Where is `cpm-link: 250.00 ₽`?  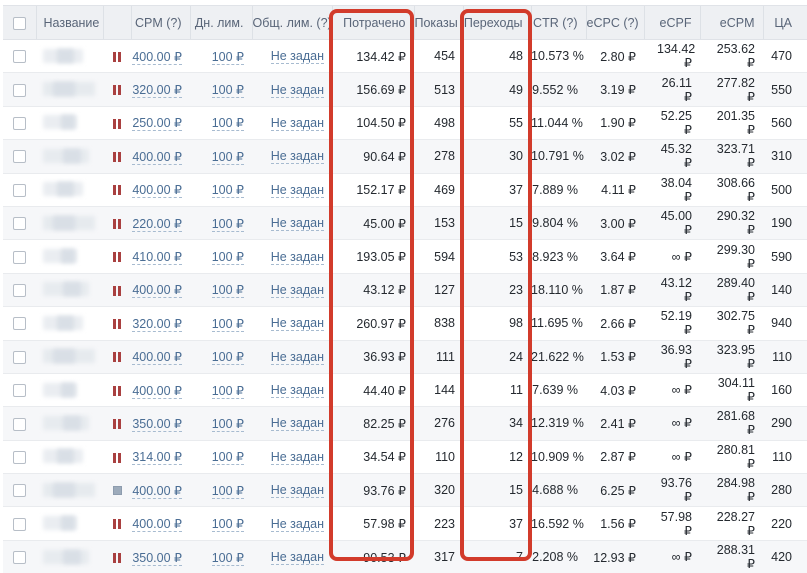
cpm-link: 250.00 ₽ is located at coordinates (157, 123).